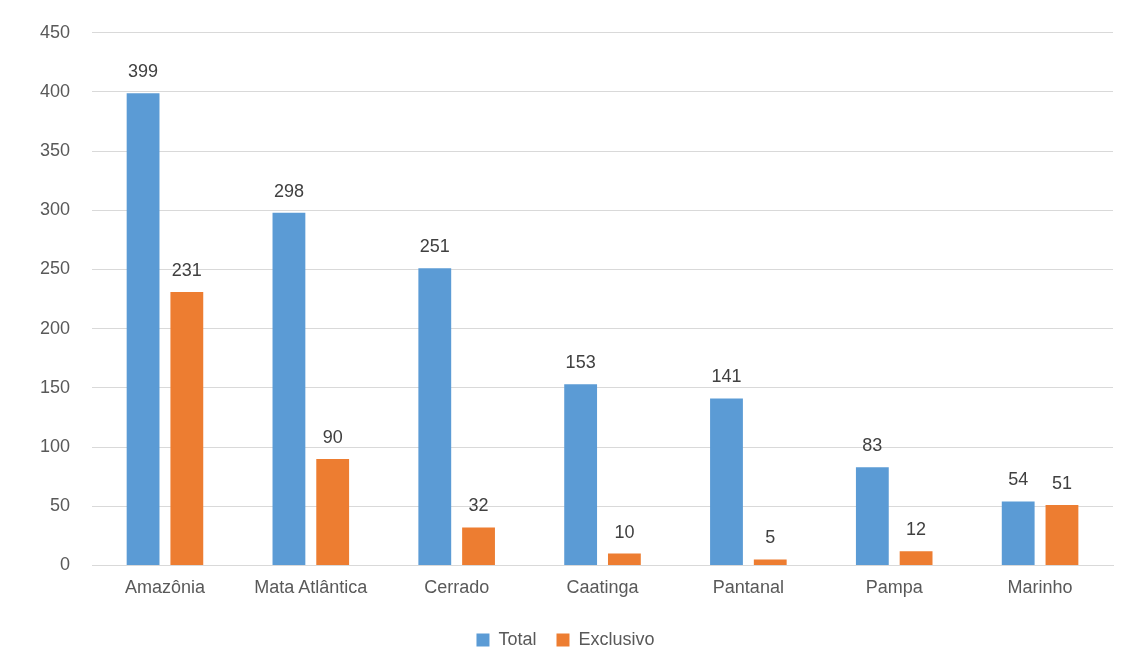  What do you see at coordinates (726, 376) in the screenshot?
I see `data-label: 141` at bounding box center [726, 376].